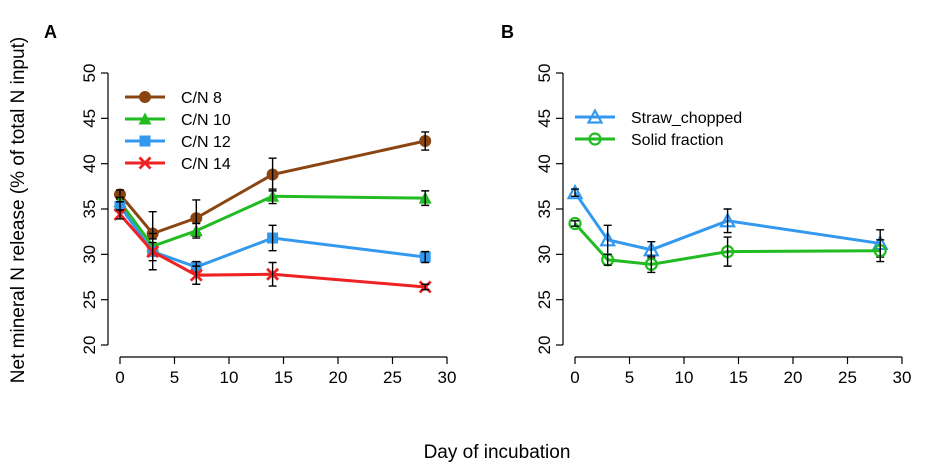 This screenshot has height=467, width=935. Describe the element at coordinates (50, 32) in the screenshot. I see `panel-label: A` at that location.